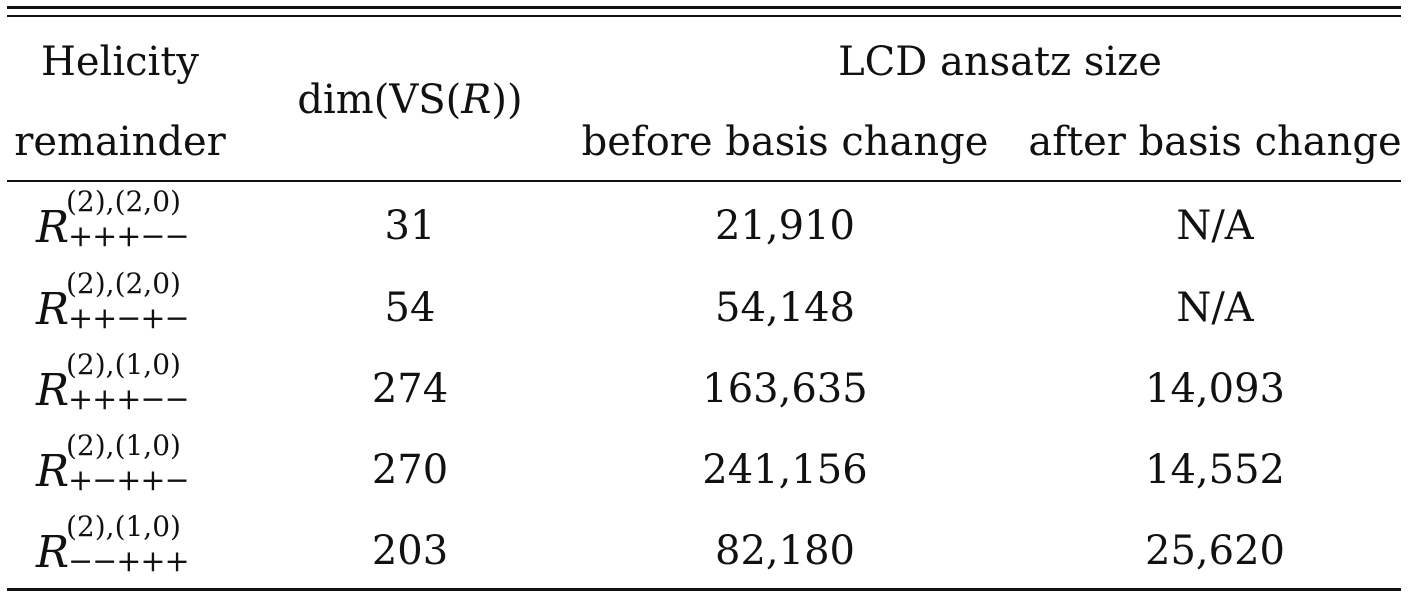 Image resolution: width=1418 pixels, height=595 pixels. I want to click on table-row-5-remainder: R (2),(1,0) −−+++, so click(136, 553).